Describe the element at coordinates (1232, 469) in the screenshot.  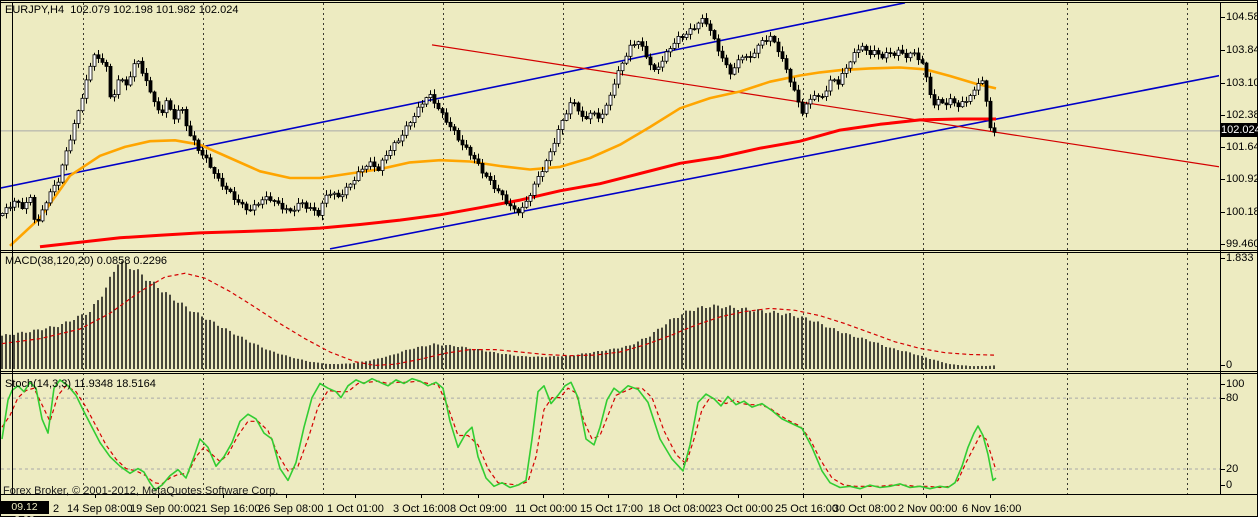
I see `price-axis-label: 20` at that location.